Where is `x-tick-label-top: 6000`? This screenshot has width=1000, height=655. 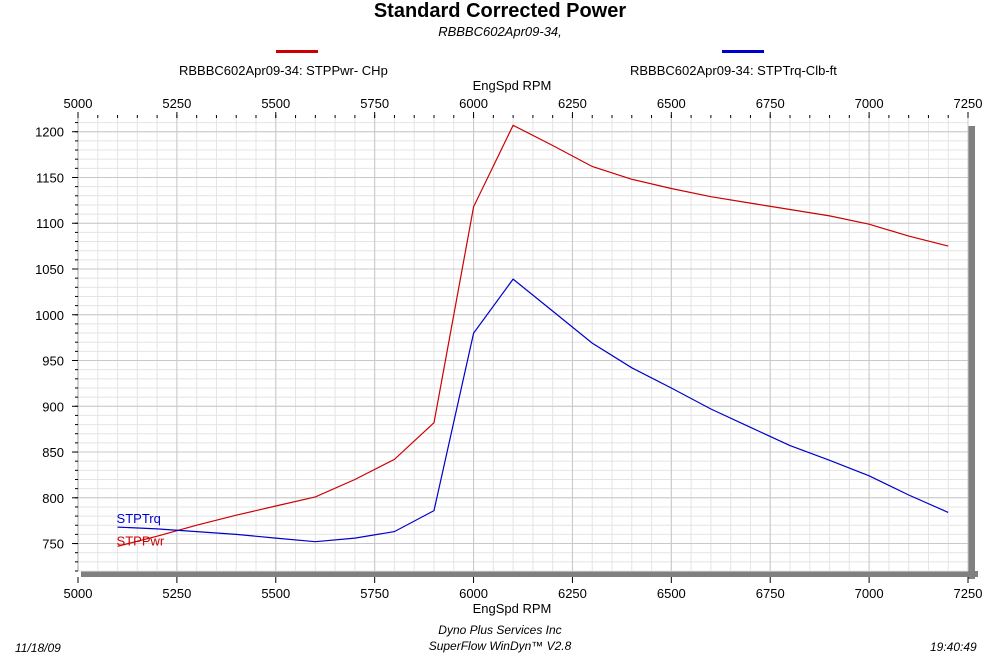 x-tick-label-top: 6000 is located at coordinates (473, 103).